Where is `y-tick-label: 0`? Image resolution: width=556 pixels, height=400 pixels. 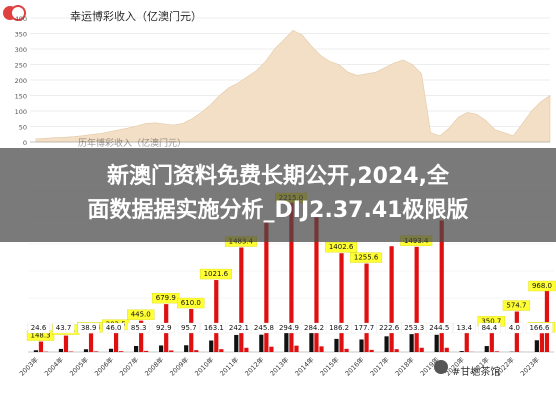
y-tick-label: 0 is located at coordinates (25, 143).